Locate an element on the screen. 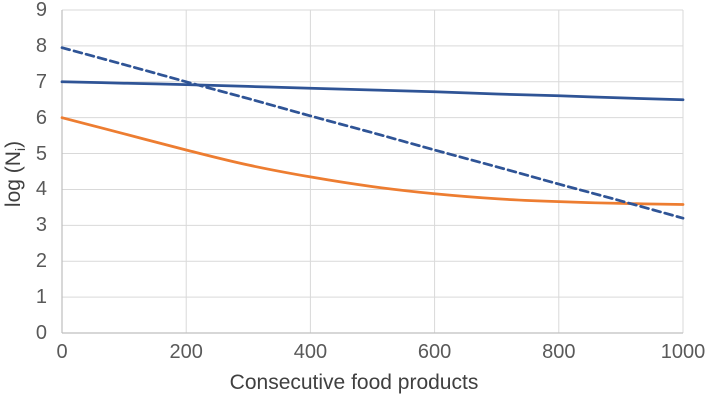 This screenshot has width=708, height=409. y-tick-label: 1 is located at coordinates (41, 297).